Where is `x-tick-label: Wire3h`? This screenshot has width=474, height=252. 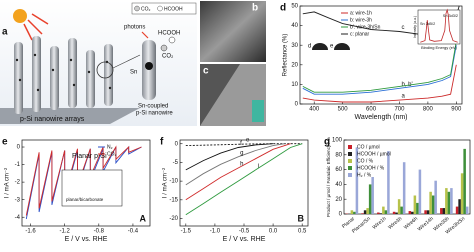
x-tick-label: Wire3h is located at coordinates (395, 223).